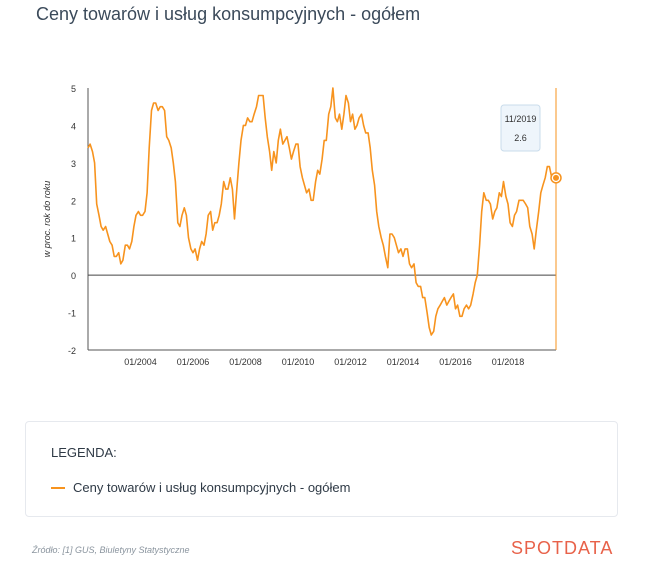  What do you see at coordinates (508, 362) in the screenshot?
I see `x-tick-label: 01/2018` at bounding box center [508, 362].